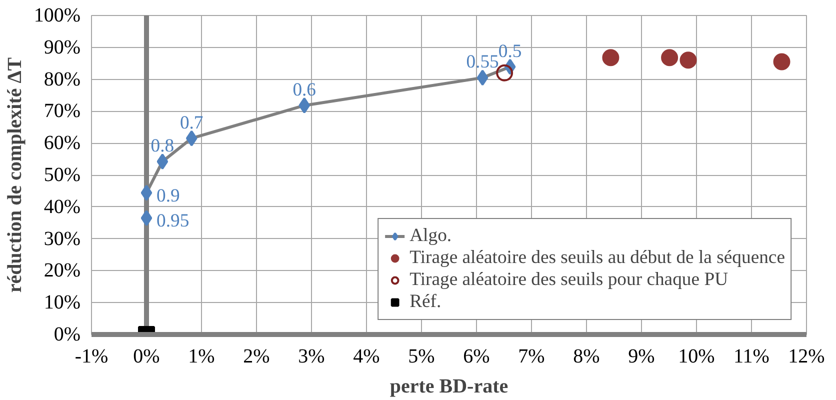 Image resolution: width=836 pixels, height=400 pixels. I want to click on x-tick-label: 3%, so click(311, 357).